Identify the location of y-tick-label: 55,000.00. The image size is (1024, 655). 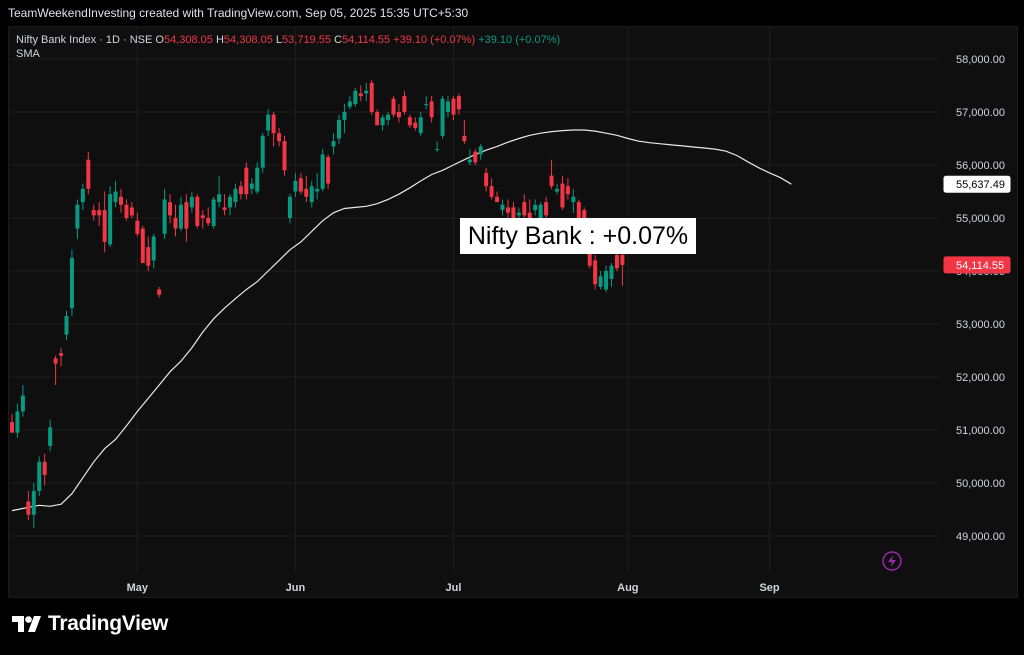
(980, 219).